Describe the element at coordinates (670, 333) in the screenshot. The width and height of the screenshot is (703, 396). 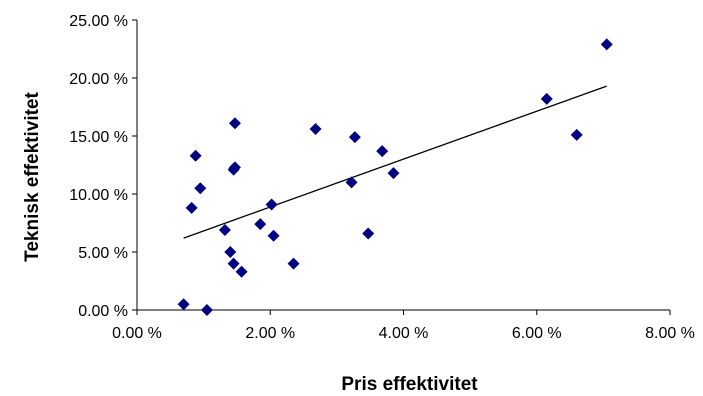
I see `x-tick-label: 8.00 %` at that location.